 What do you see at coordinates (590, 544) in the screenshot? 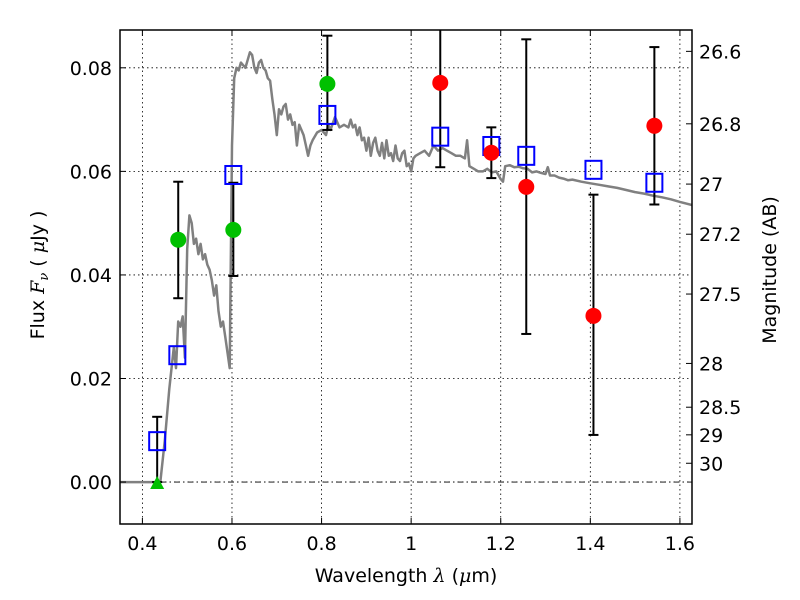
I see `x-tick-label: 1.4` at bounding box center [590, 544].